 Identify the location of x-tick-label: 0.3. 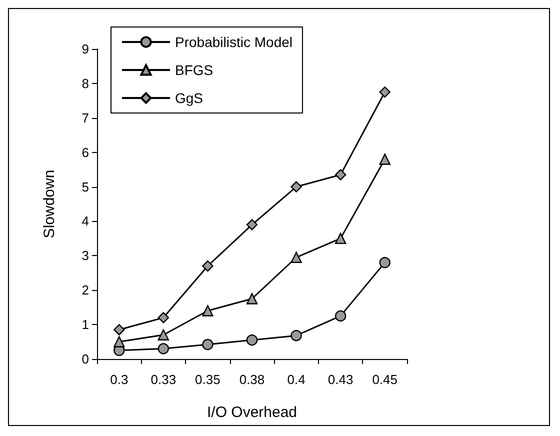
(119, 379).